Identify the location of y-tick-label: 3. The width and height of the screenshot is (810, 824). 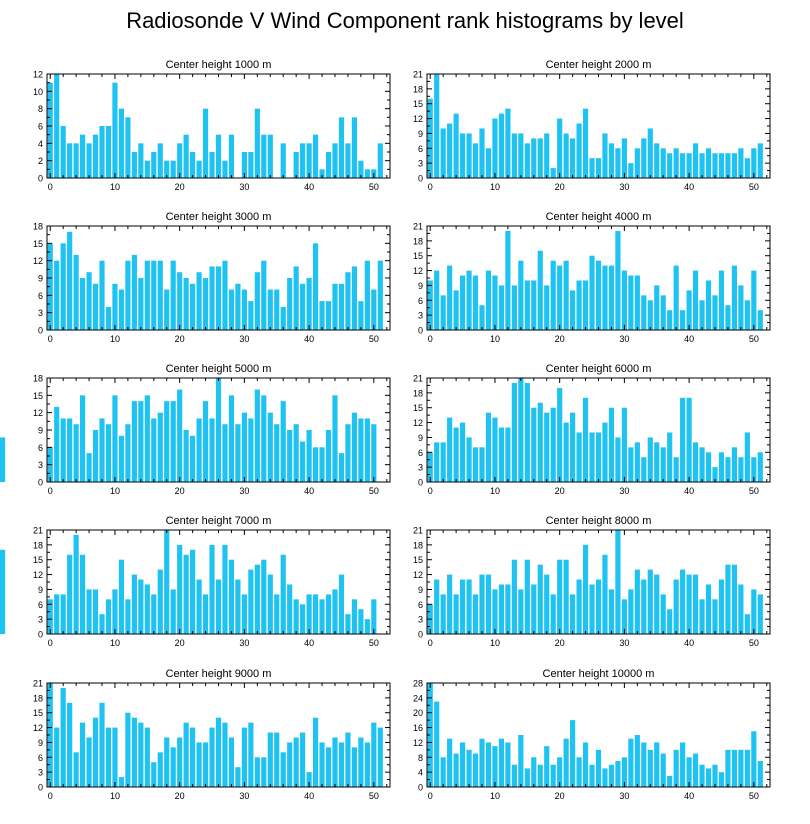
(420, 164).